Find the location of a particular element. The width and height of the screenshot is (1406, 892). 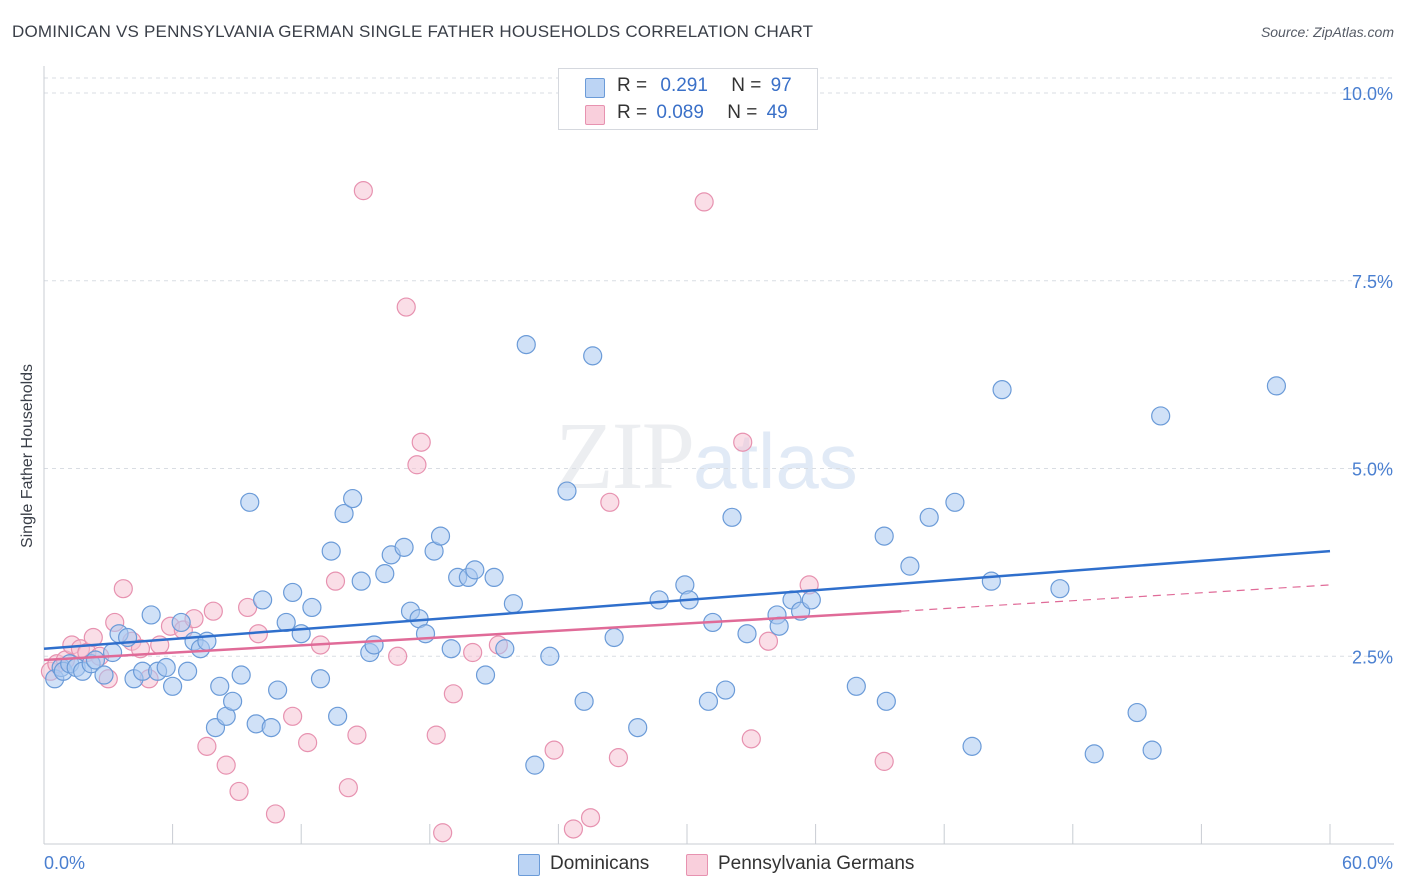

y-tick-label: 10.0% is located at coordinates (1367, 94).